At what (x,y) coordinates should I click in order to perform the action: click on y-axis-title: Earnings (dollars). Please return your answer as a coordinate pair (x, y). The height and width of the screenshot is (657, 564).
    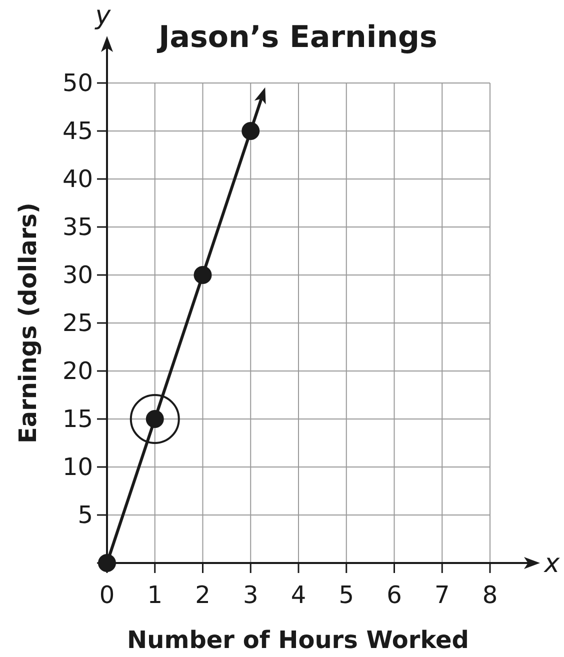
    Looking at the image, I should click on (28, 323).